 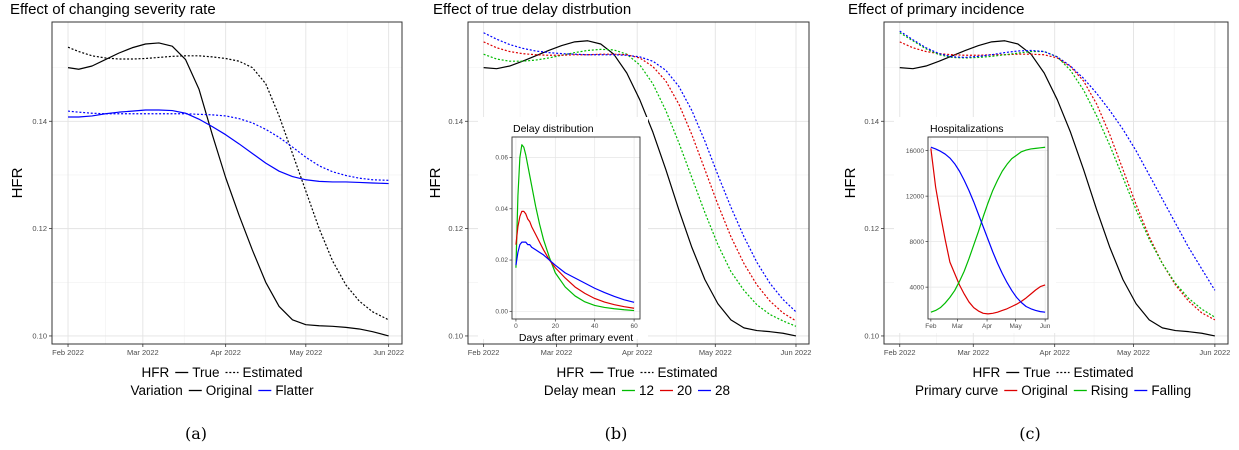 What do you see at coordinates (1171, 390) in the screenshot?
I see `legend-label: Falling` at bounding box center [1171, 390].